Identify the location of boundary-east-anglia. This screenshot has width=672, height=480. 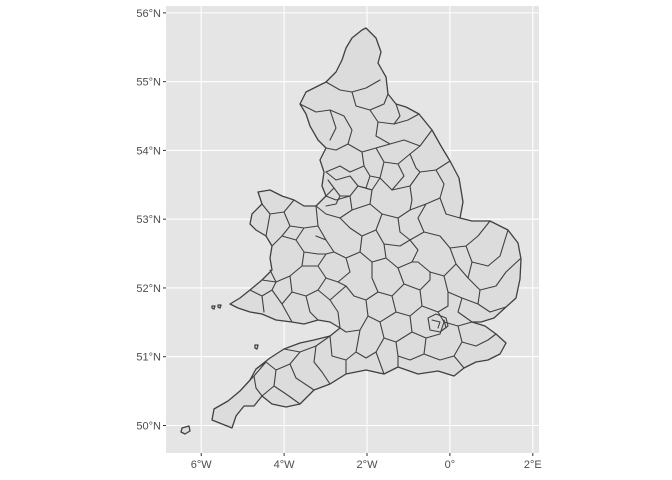
(466, 271).